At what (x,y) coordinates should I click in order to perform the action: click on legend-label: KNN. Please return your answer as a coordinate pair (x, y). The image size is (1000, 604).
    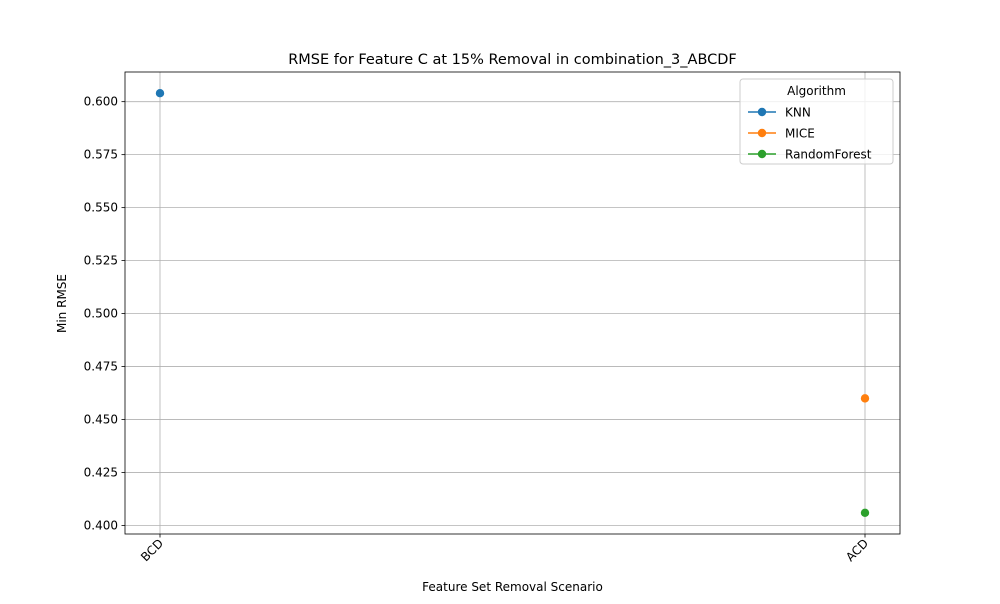
    Looking at the image, I should click on (798, 113).